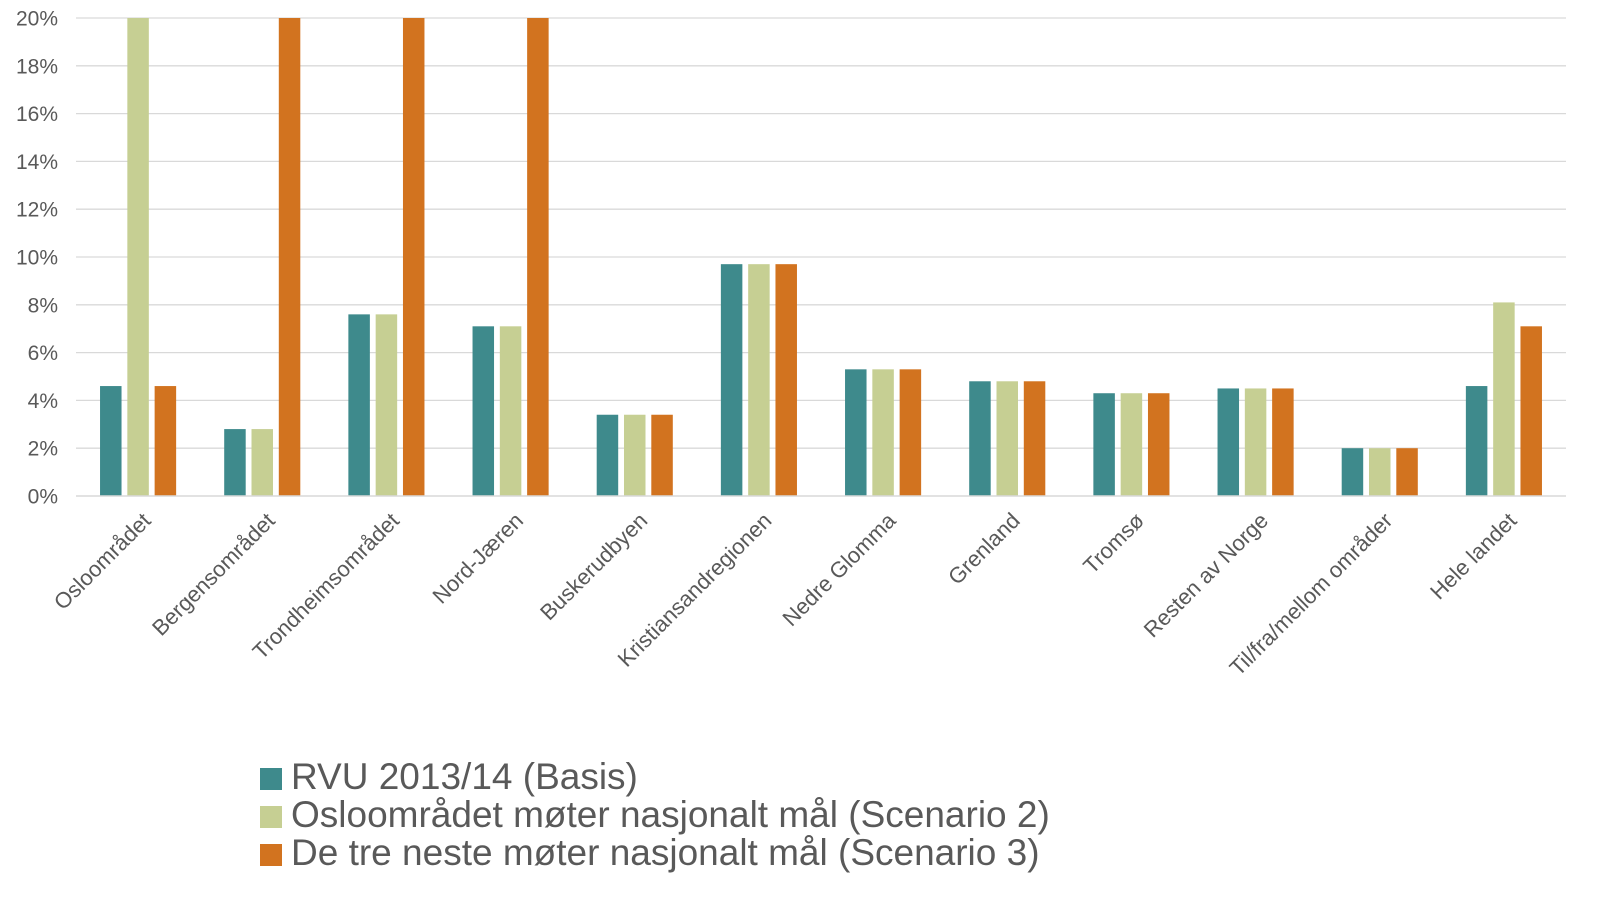 This screenshot has height=907, width=1612. Describe the element at coordinates (37, 210) in the screenshot. I see `y-tick-label: 12%` at that location.